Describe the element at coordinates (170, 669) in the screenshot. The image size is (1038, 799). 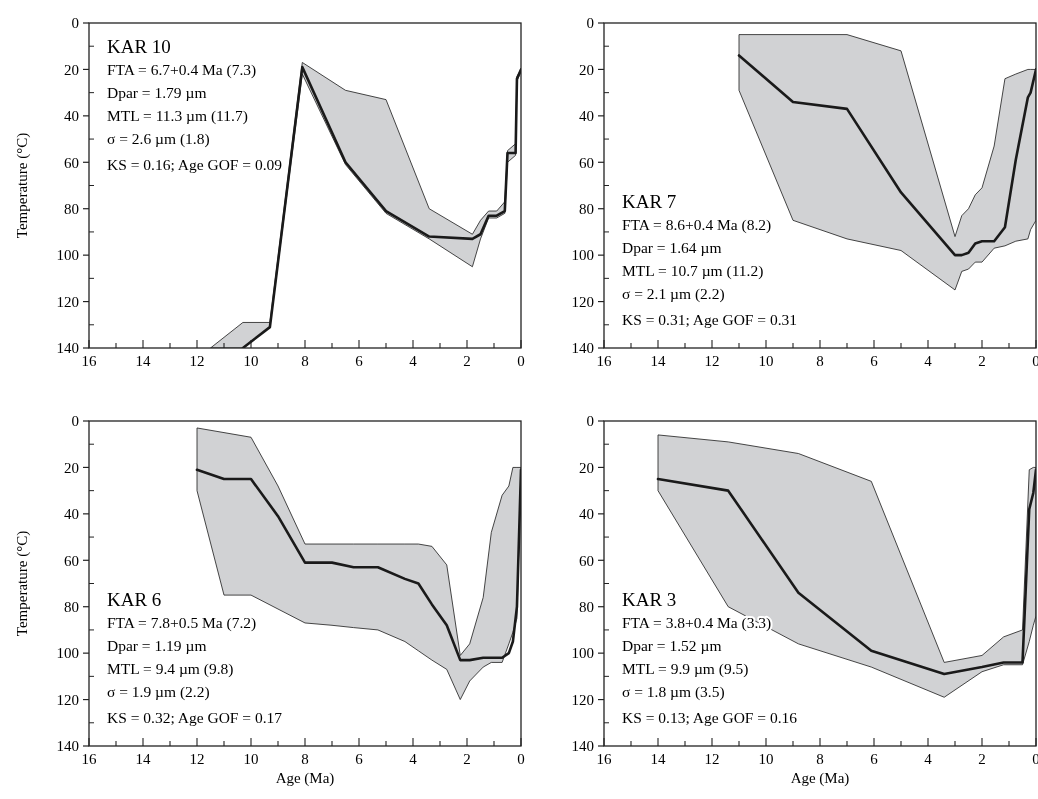
I see `annotation: MTL = 9.4 µm (9.8)` at that location.